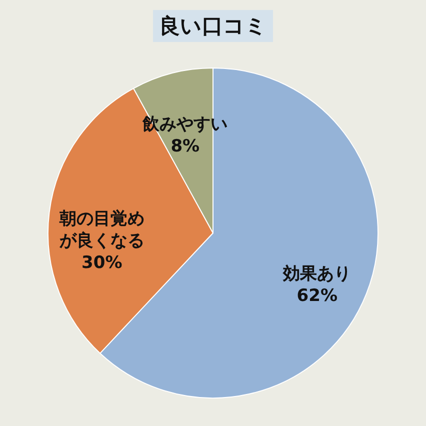 This screenshot has width=426, height=426. I want to click on data-label: 62%, so click(317, 296).